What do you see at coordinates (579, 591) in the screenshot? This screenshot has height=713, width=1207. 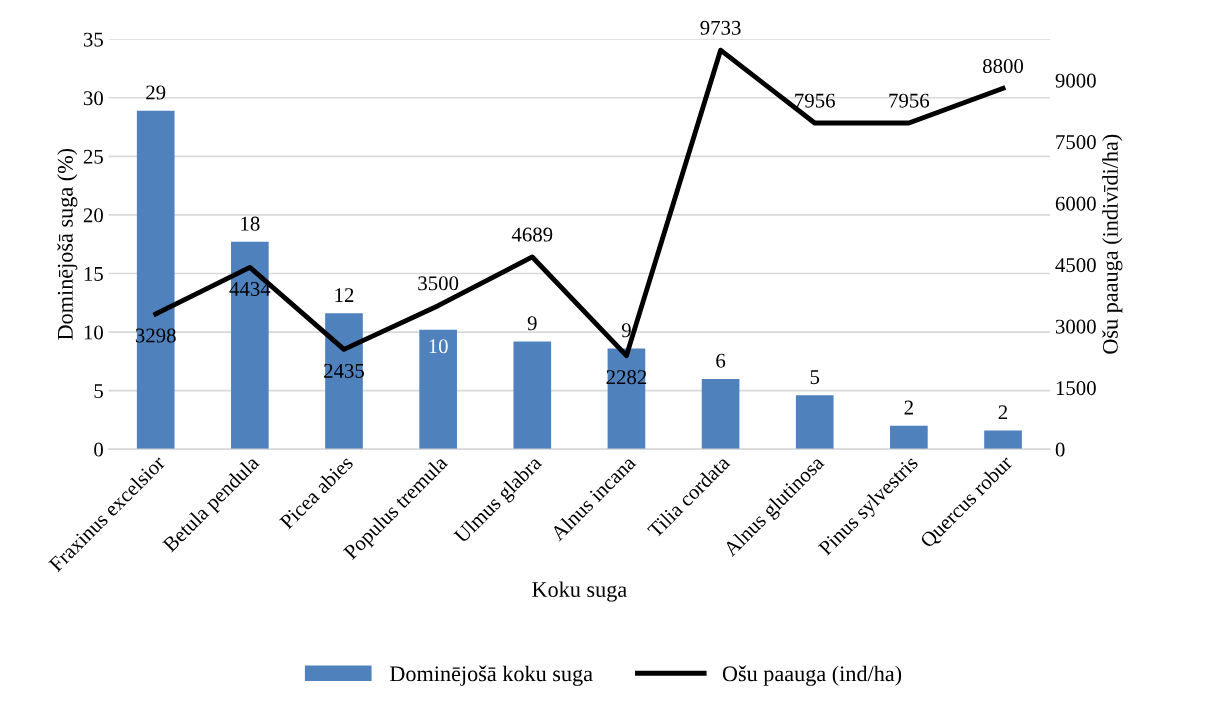 I see `x-axis-title: Koku suga` at bounding box center [579, 591].